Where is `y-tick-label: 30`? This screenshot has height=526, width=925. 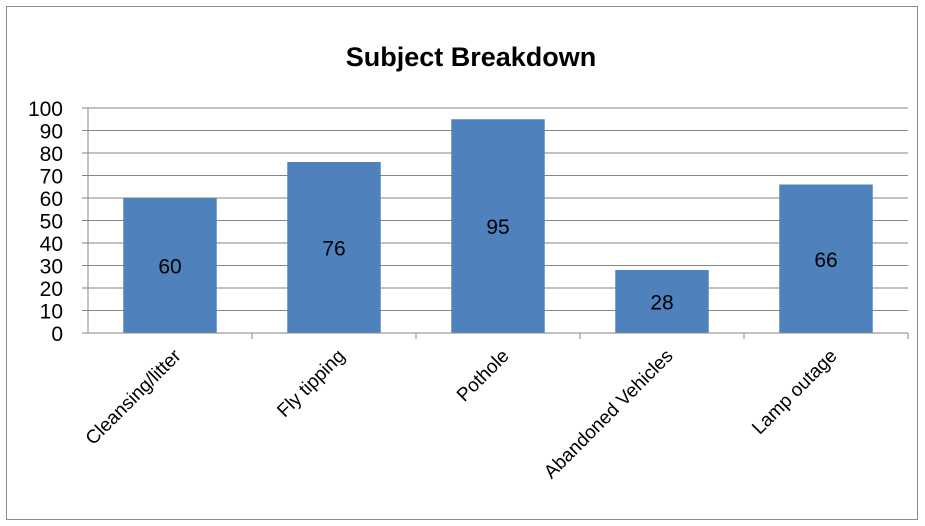 y-tick-label: 30 is located at coordinates (51, 267).